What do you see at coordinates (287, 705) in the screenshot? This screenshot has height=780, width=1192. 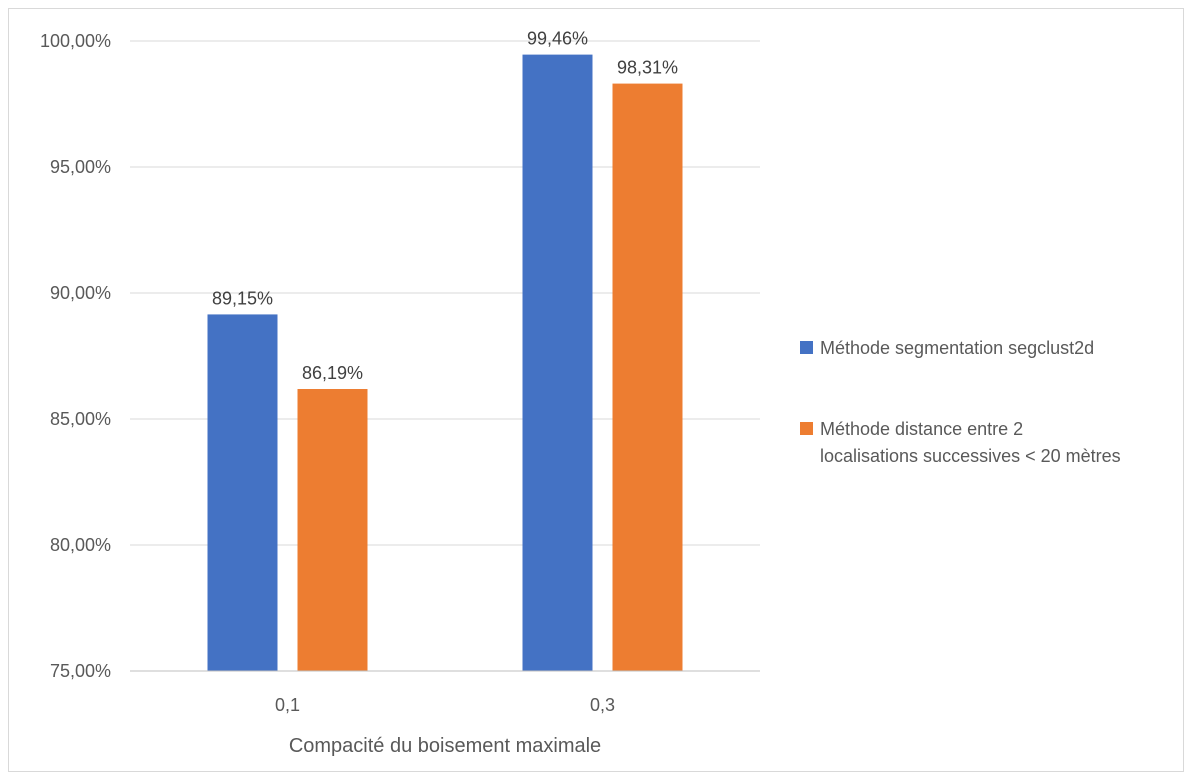 I see `x-tick-label: 0,1` at bounding box center [287, 705].